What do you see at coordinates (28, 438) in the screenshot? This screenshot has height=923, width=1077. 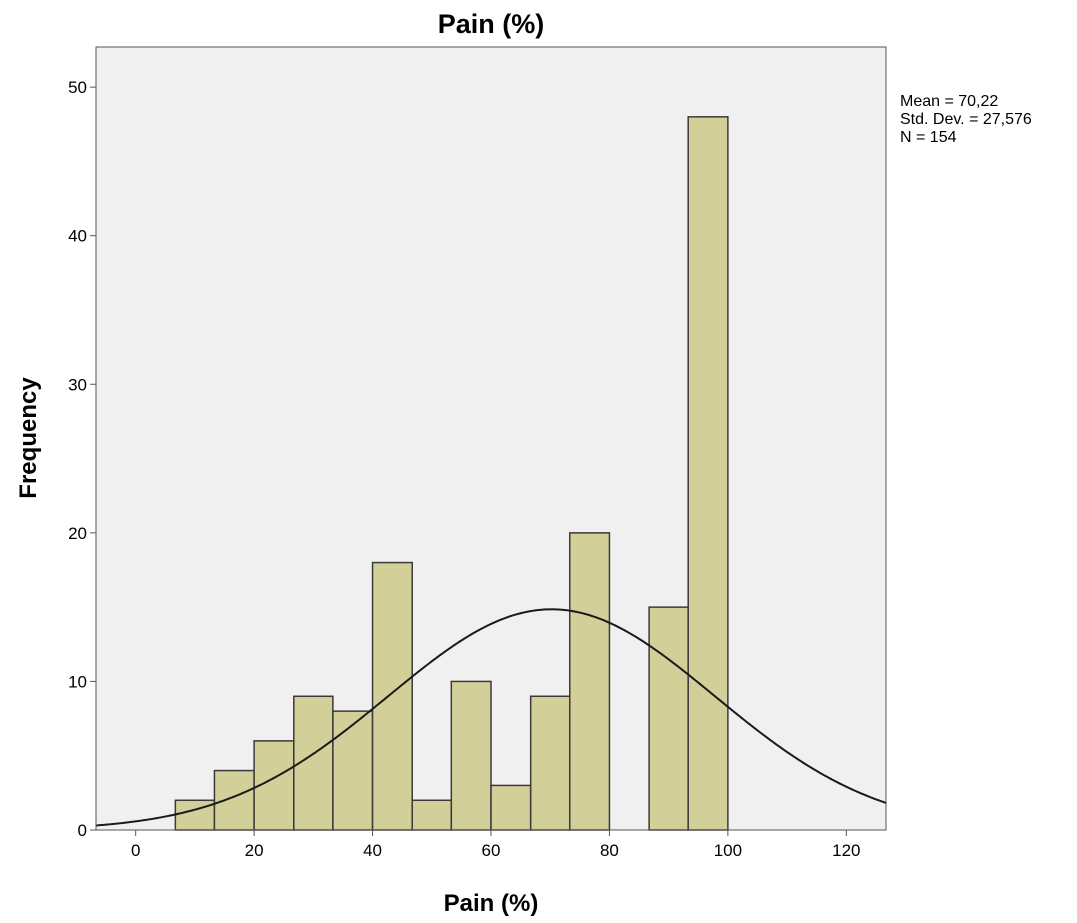 I see `y-axis-label: Frequency` at bounding box center [28, 438].